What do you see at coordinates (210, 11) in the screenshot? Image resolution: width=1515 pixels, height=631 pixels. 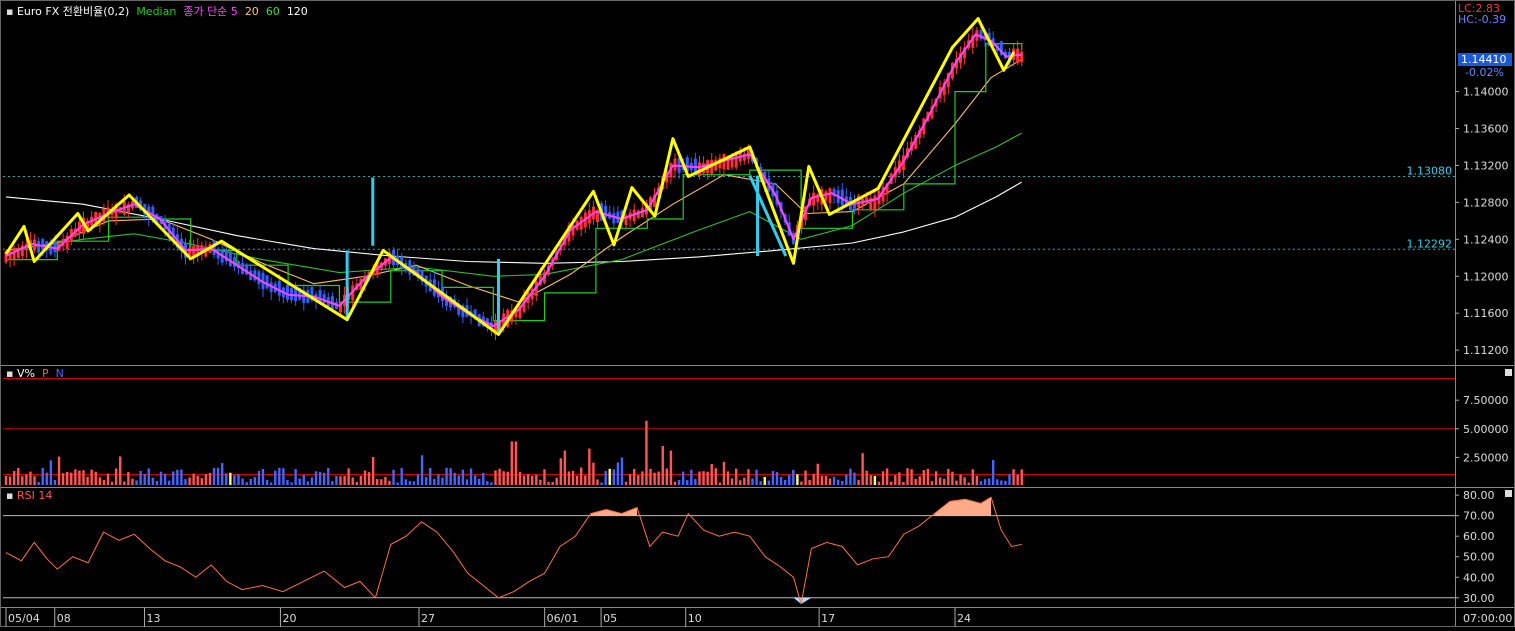 I see `price-legend-item: 종가 단순 5` at bounding box center [210, 11].